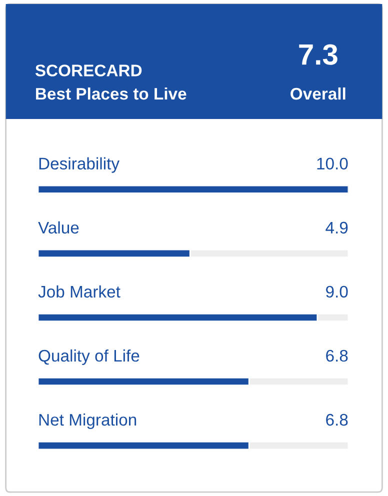  Describe the element at coordinates (89, 357) in the screenshot. I see `y-tick-label: Quality of Life` at that location.